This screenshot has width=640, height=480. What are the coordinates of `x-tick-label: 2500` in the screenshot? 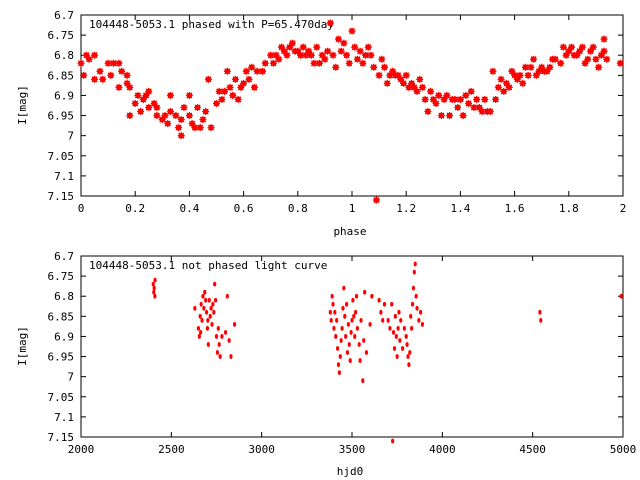 It's located at (171, 449).